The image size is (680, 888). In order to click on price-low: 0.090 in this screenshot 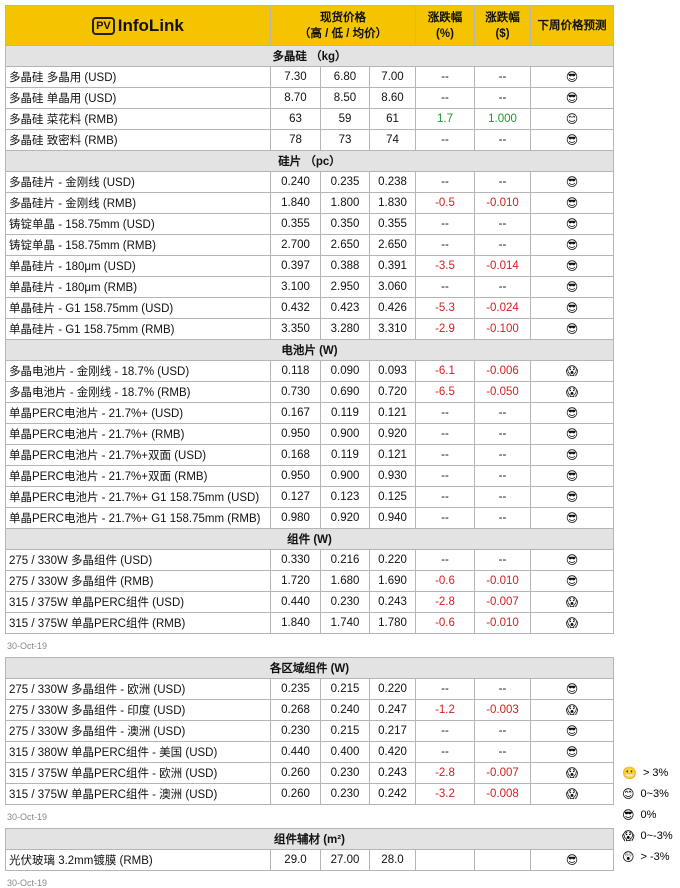, I will do `click(345, 371)`.